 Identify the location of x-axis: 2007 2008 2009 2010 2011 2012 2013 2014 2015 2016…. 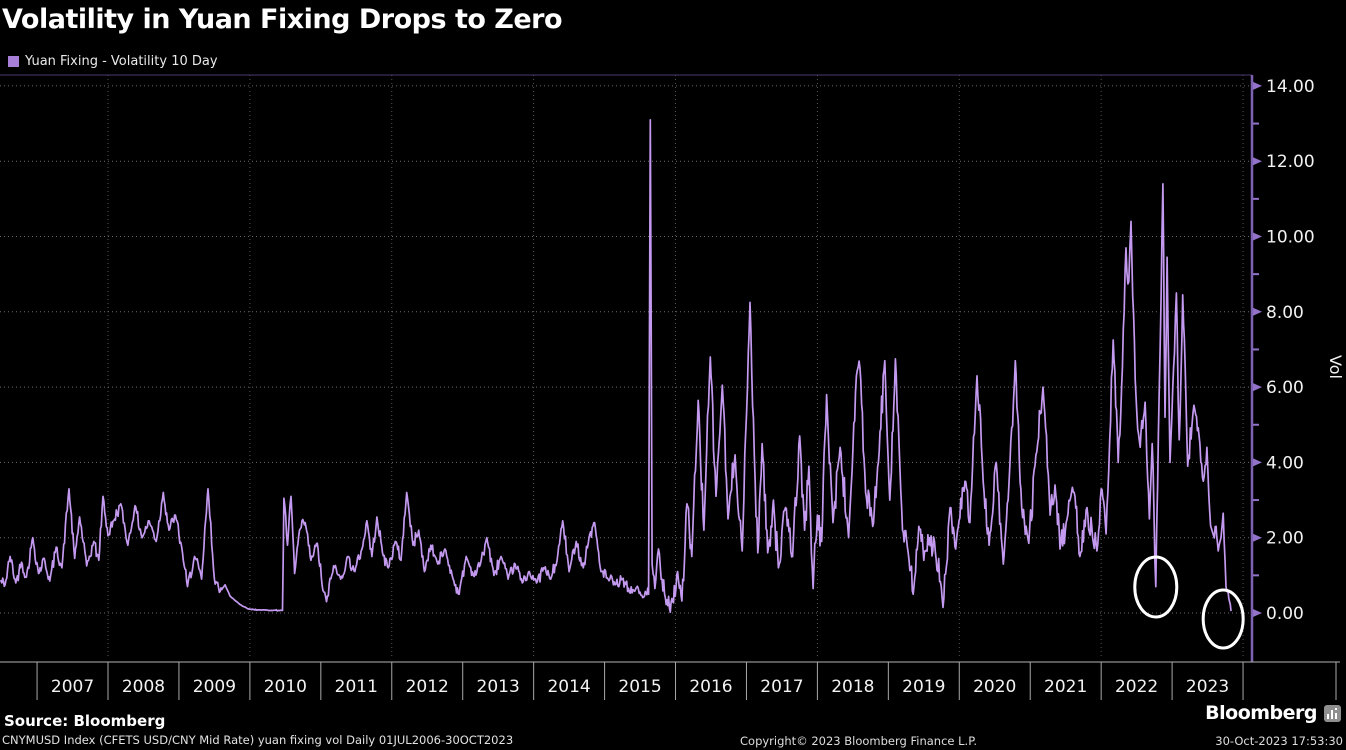
(670, 680).